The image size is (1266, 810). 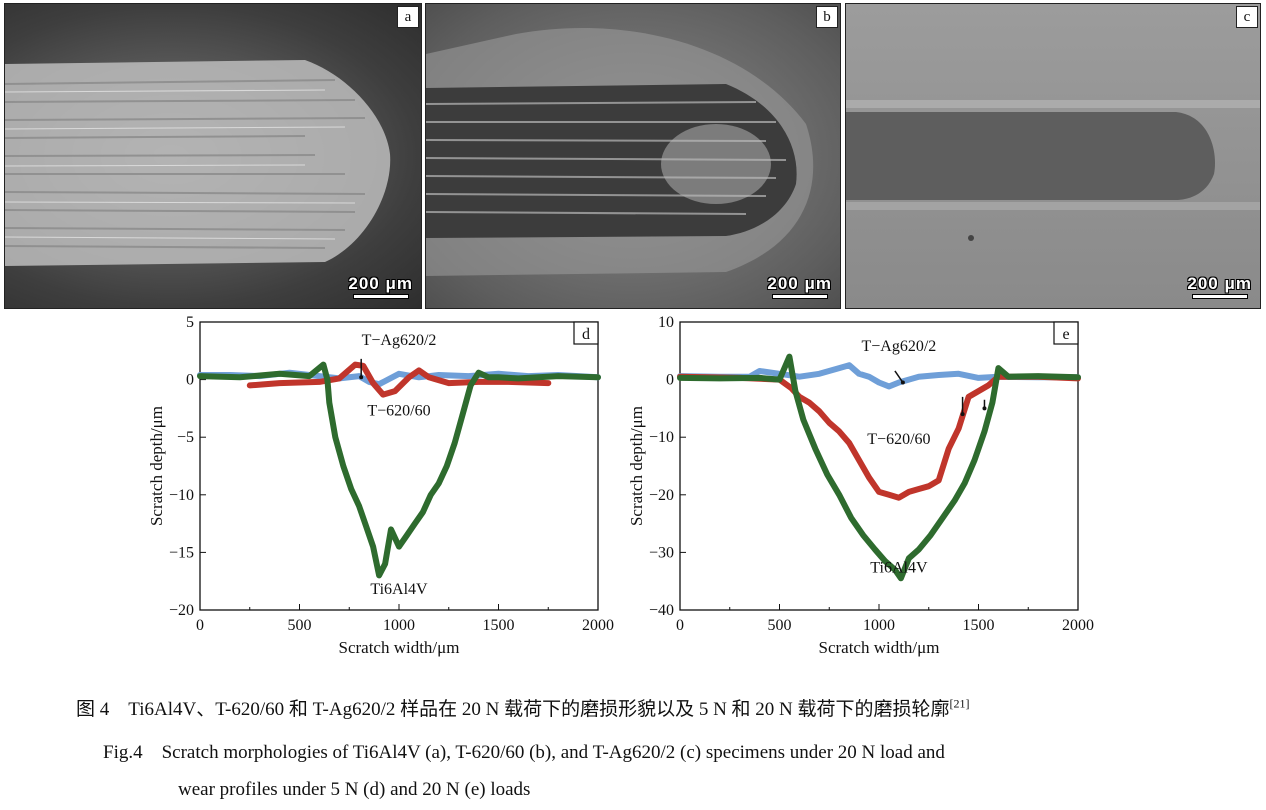 What do you see at coordinates (899, 346) in the screenshot?
I see `chart-e-annotation: T−Ag620/2` at bounding box center [899, 346].